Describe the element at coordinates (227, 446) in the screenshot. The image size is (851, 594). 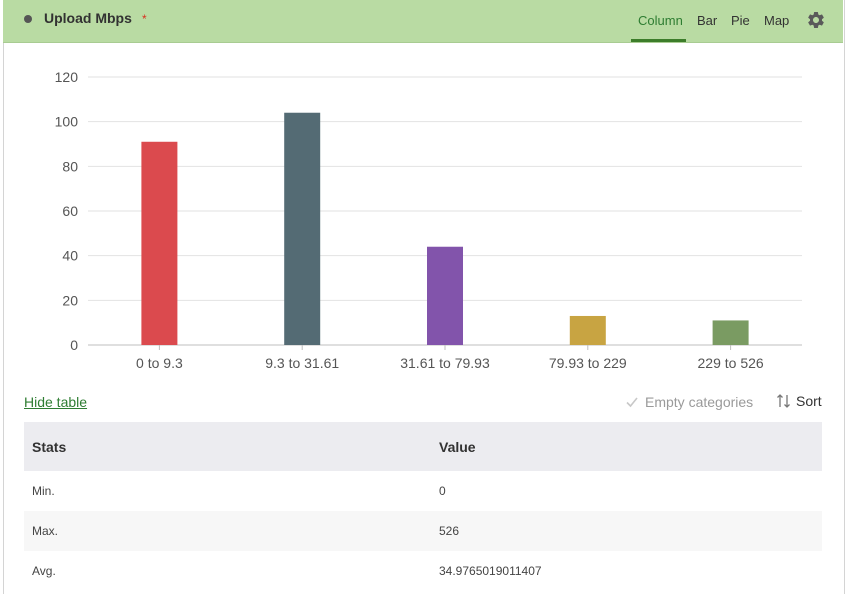
I see `column-header-stats: Stats` at that location.